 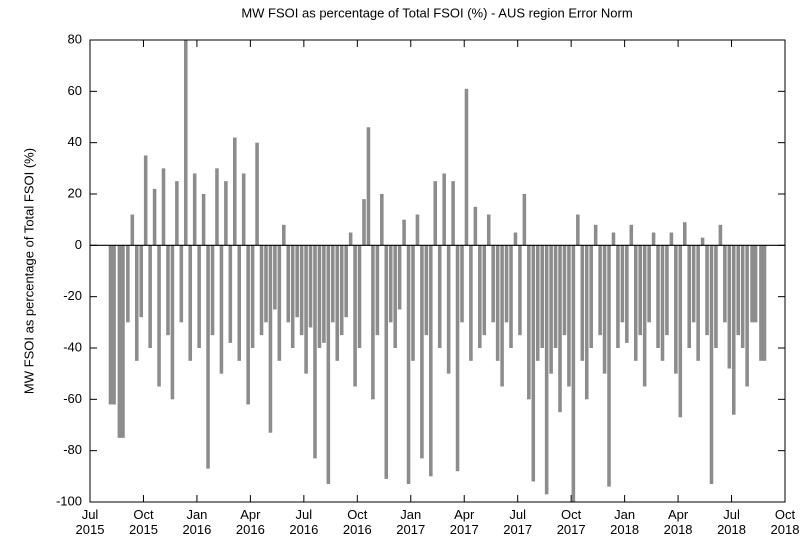 I want to click on y-tick-label: -40, so click(x=72, y=346).